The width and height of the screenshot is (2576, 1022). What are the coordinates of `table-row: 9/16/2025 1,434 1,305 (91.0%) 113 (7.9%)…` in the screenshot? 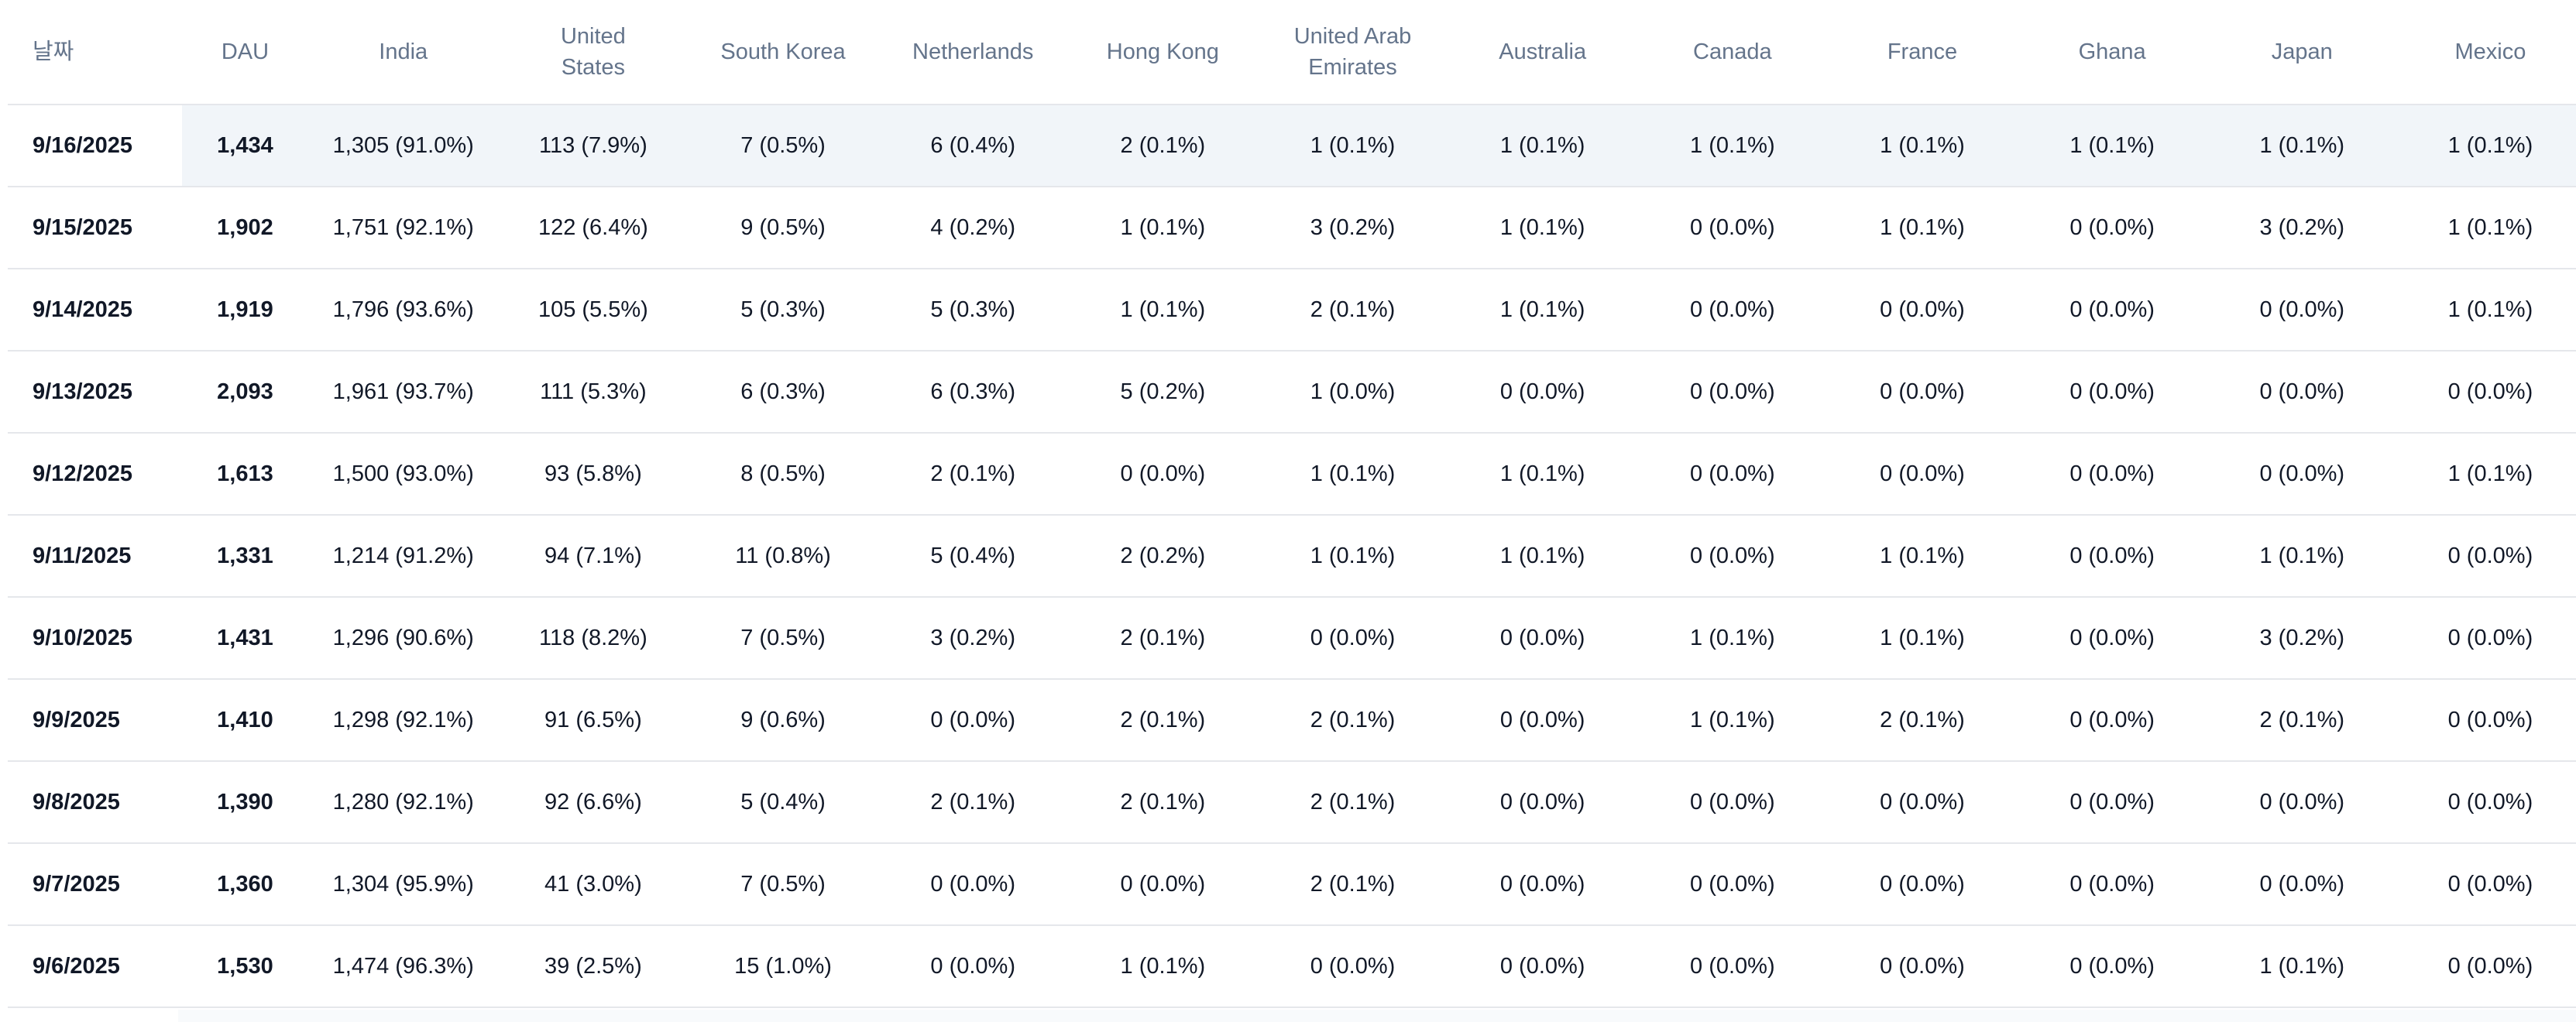 It's located at (1292, 146).